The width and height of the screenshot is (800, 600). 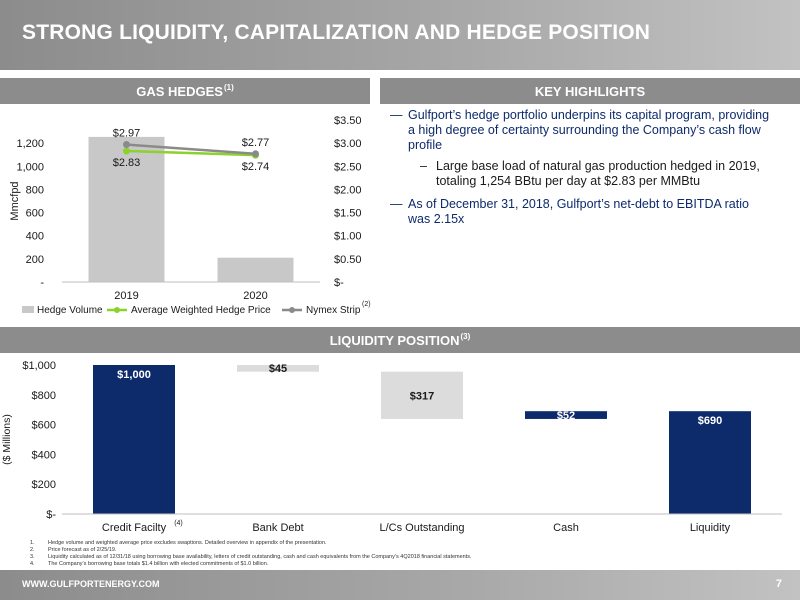 I want to click on hedge-price-line, so click(x=191, y=153).